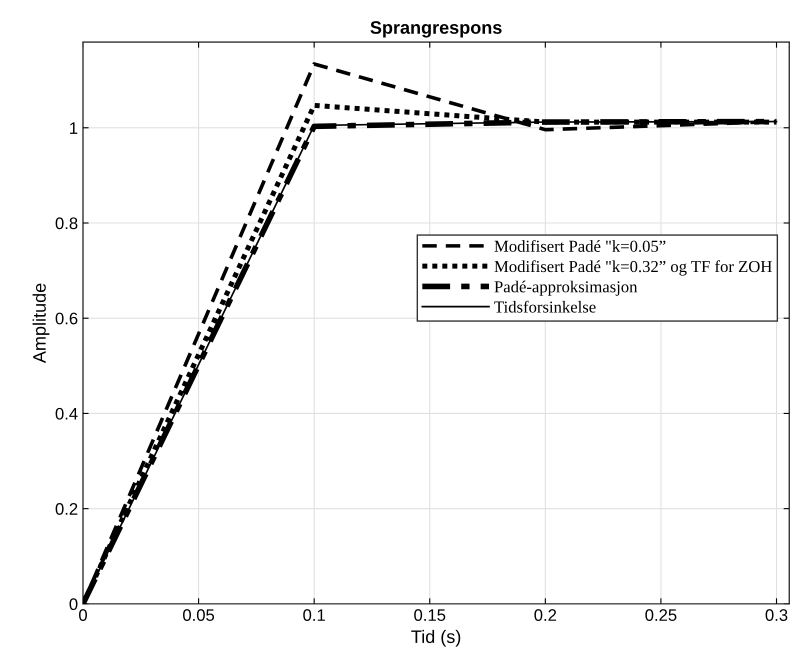  What do you see at coordinates (74, 128) in the screenshot?
I see `y-tick-label: 1` at bounding box center [74, 128].